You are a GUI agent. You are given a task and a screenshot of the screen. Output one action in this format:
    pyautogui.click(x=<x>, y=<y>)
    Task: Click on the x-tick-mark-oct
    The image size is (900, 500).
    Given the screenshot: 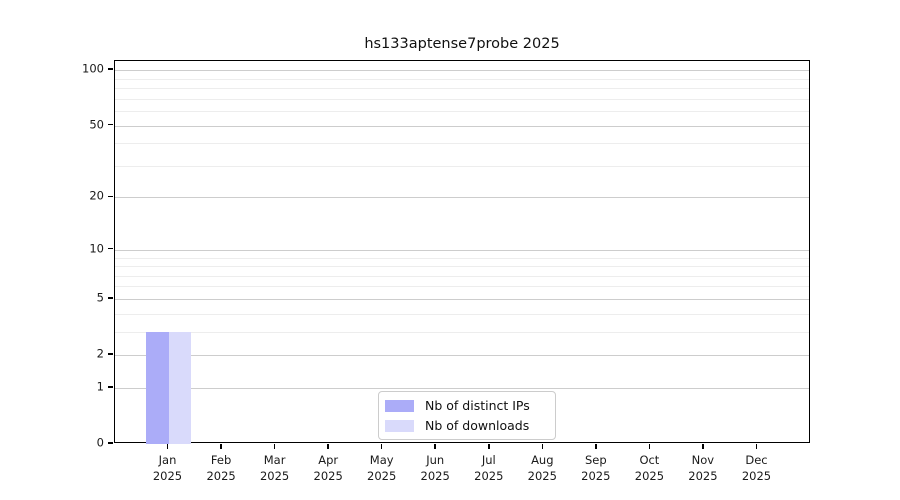 What is the action you would take?
    pyautogui.click(x=649, y=446)
    